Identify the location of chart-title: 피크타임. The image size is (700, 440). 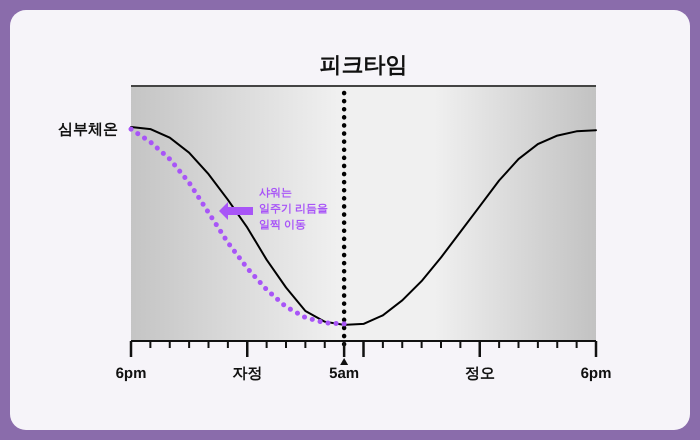
(364, 64).